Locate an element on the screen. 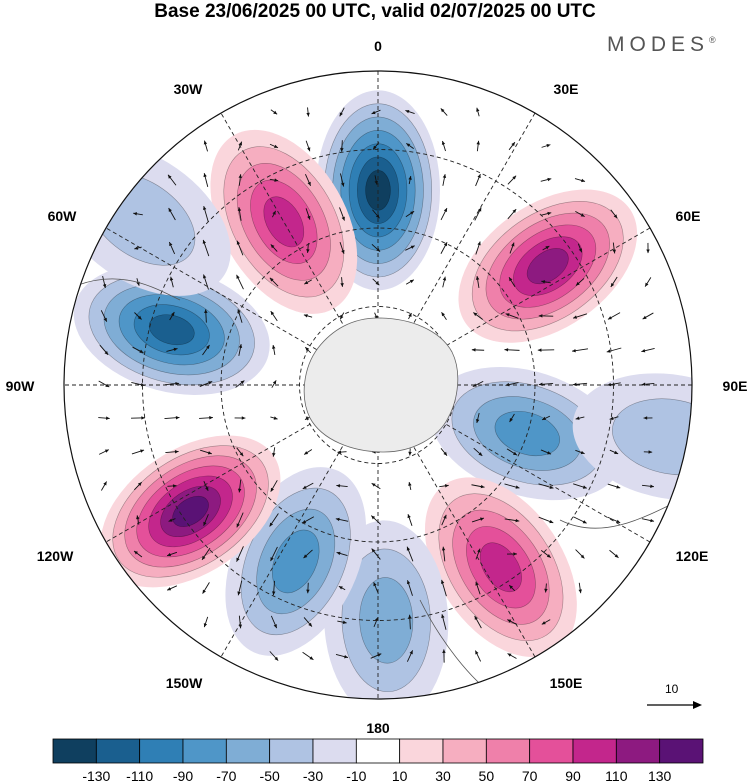  colorbar is located at coordinates (378, 751).